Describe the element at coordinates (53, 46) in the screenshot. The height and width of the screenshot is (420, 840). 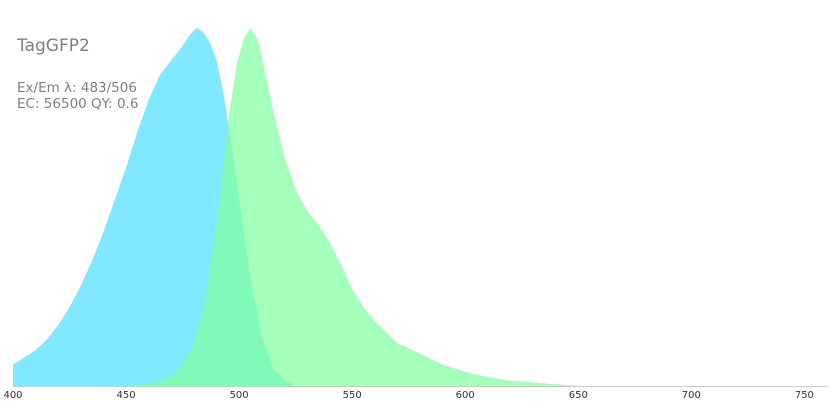
I see `chart-title: TagGFP2` at that location.